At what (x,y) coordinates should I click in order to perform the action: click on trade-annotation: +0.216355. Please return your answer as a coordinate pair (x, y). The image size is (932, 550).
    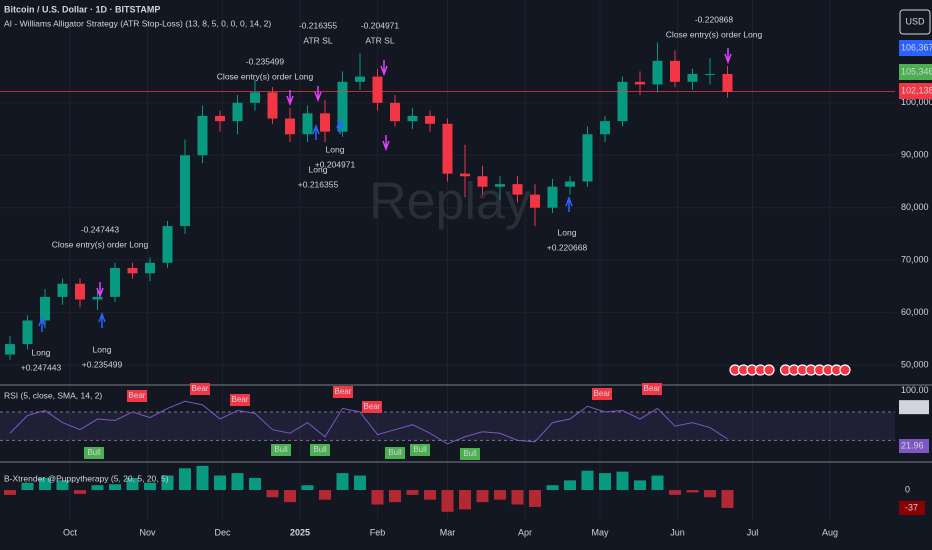
    Looking at the image, I should click on (318, 184).